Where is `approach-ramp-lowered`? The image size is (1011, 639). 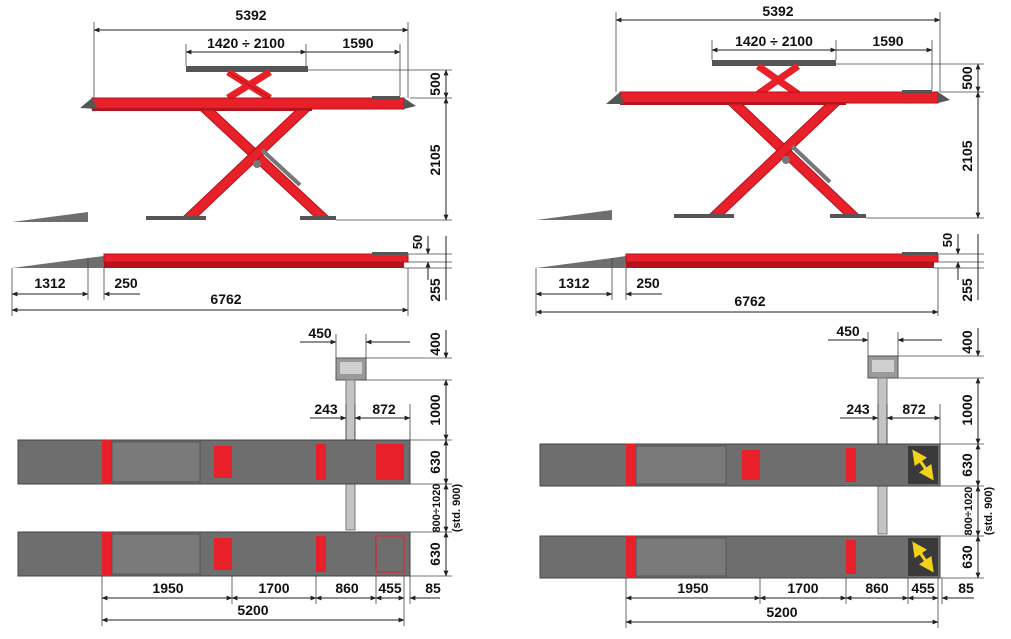
approach-ramp-lowered is located at coordinates (581, 262).